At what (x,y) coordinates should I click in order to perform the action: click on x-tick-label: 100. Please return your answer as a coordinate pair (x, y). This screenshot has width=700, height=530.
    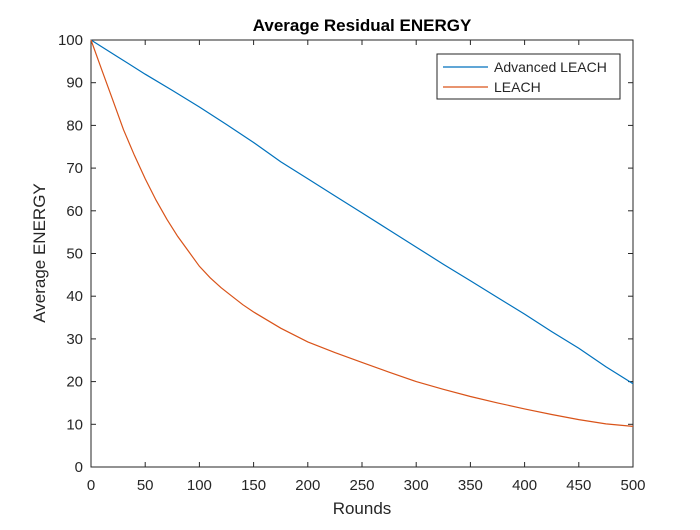
    Looking at the image, I should click on (199, 485).